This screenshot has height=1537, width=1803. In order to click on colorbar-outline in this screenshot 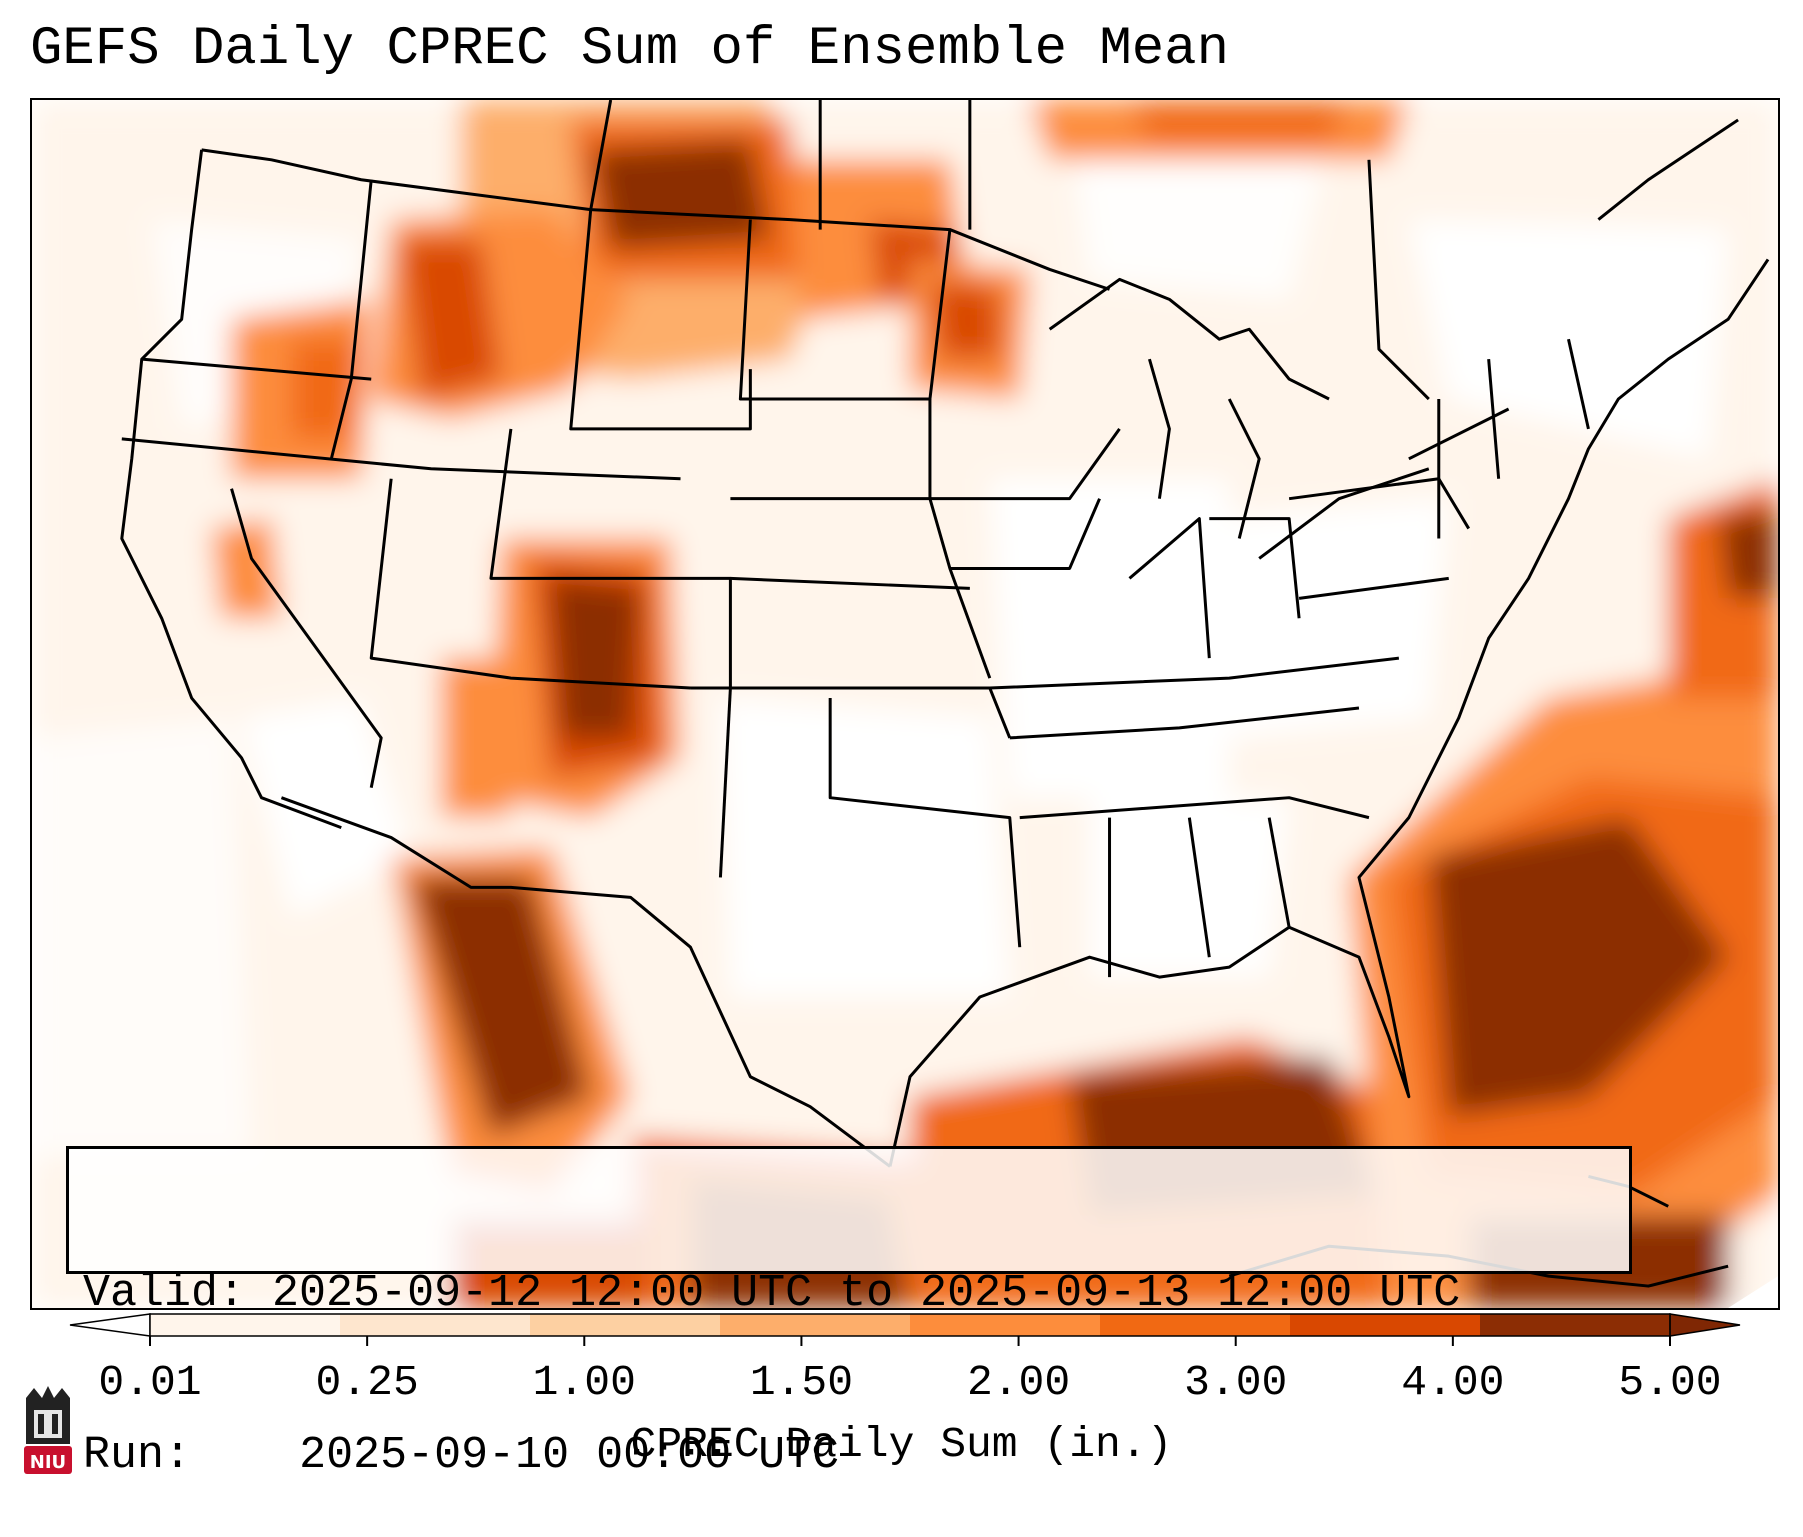, I will do `click(910, 1325)`.